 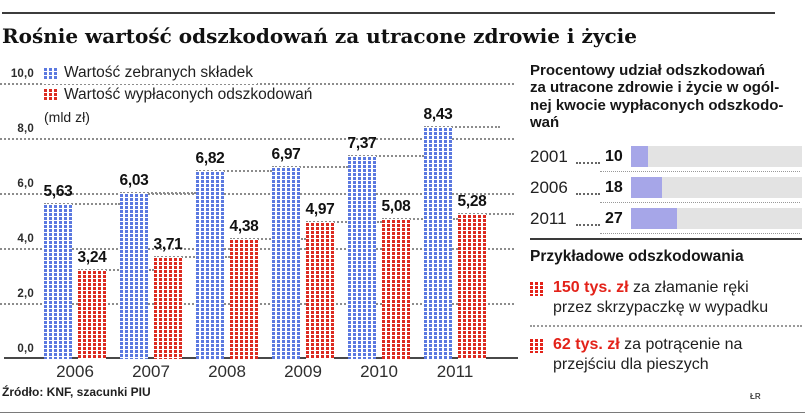 What do you see at coordinates (25, 239) in the screenshot?
I see `y-axis-tick: 4,0` at bounding box center [25, 239].